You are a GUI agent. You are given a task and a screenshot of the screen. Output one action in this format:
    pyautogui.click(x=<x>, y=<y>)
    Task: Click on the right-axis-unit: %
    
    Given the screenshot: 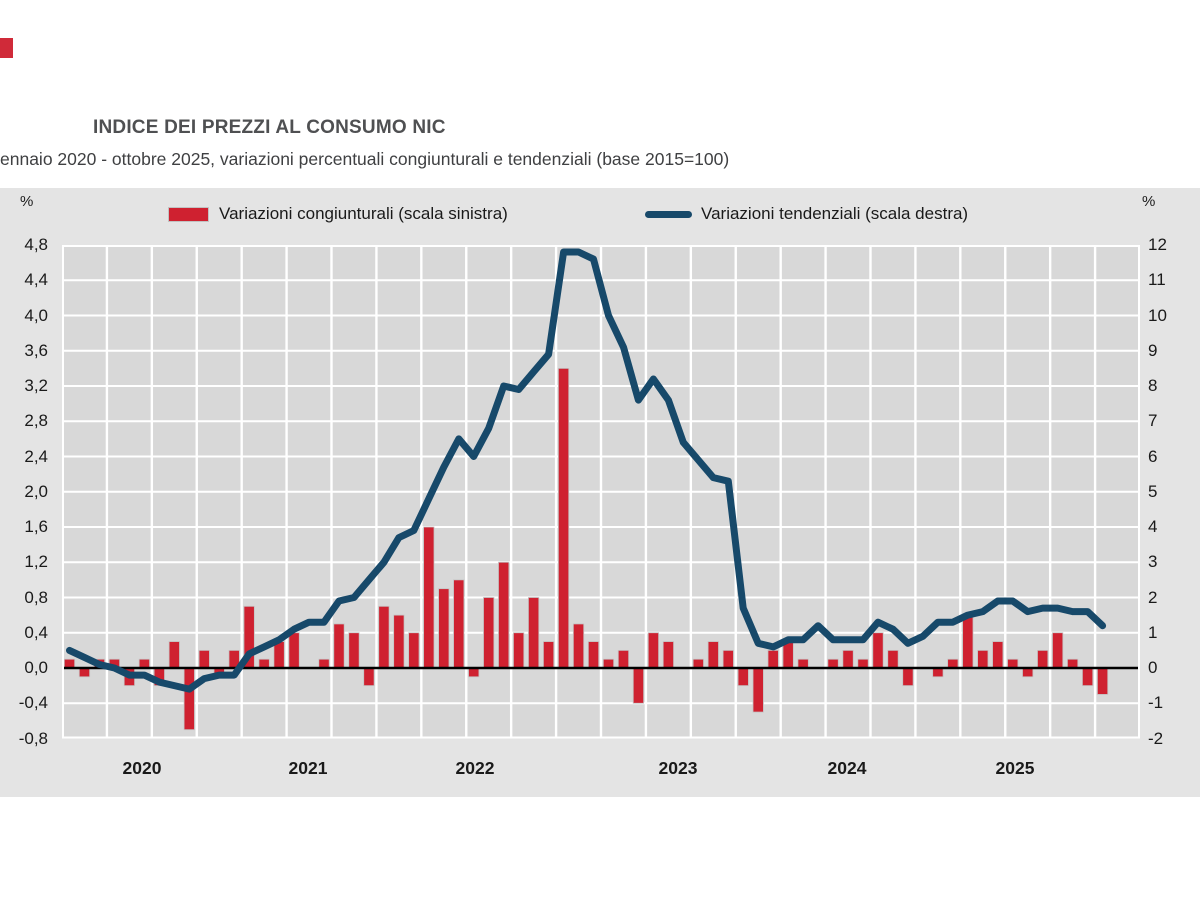 What is the action you would take?
    pyautogui.click(x=1149, y=201)
    